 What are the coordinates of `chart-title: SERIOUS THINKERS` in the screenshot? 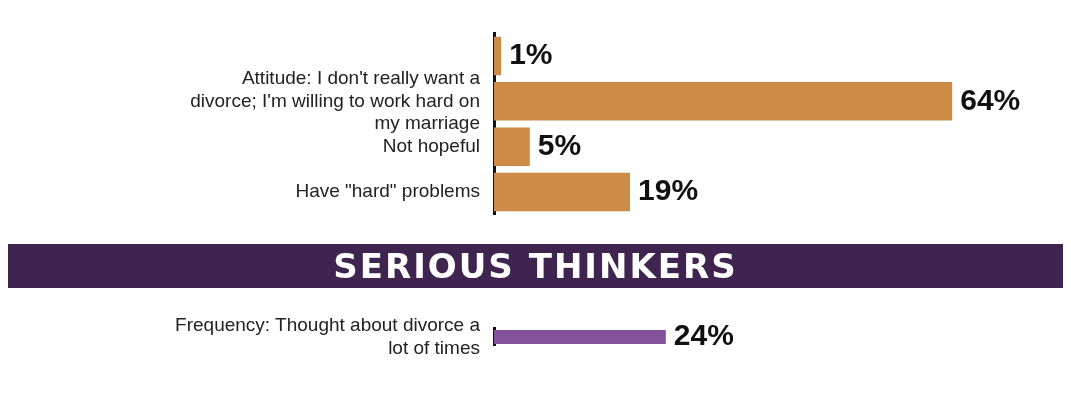 It's located at (535, 266).